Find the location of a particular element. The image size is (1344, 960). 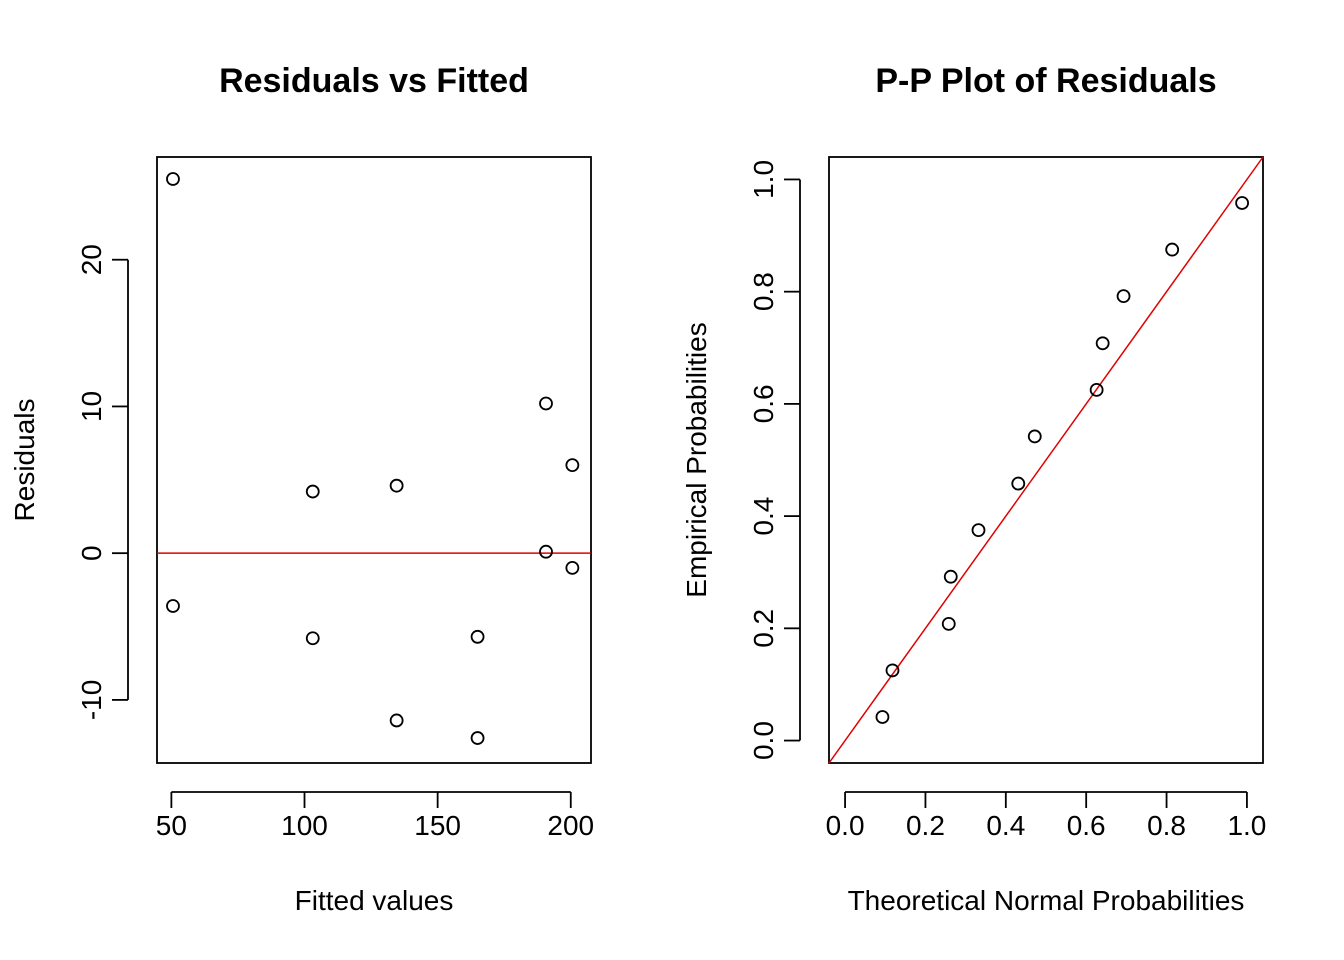

y-tick-label: 0 is located at coordinates (91, 553).